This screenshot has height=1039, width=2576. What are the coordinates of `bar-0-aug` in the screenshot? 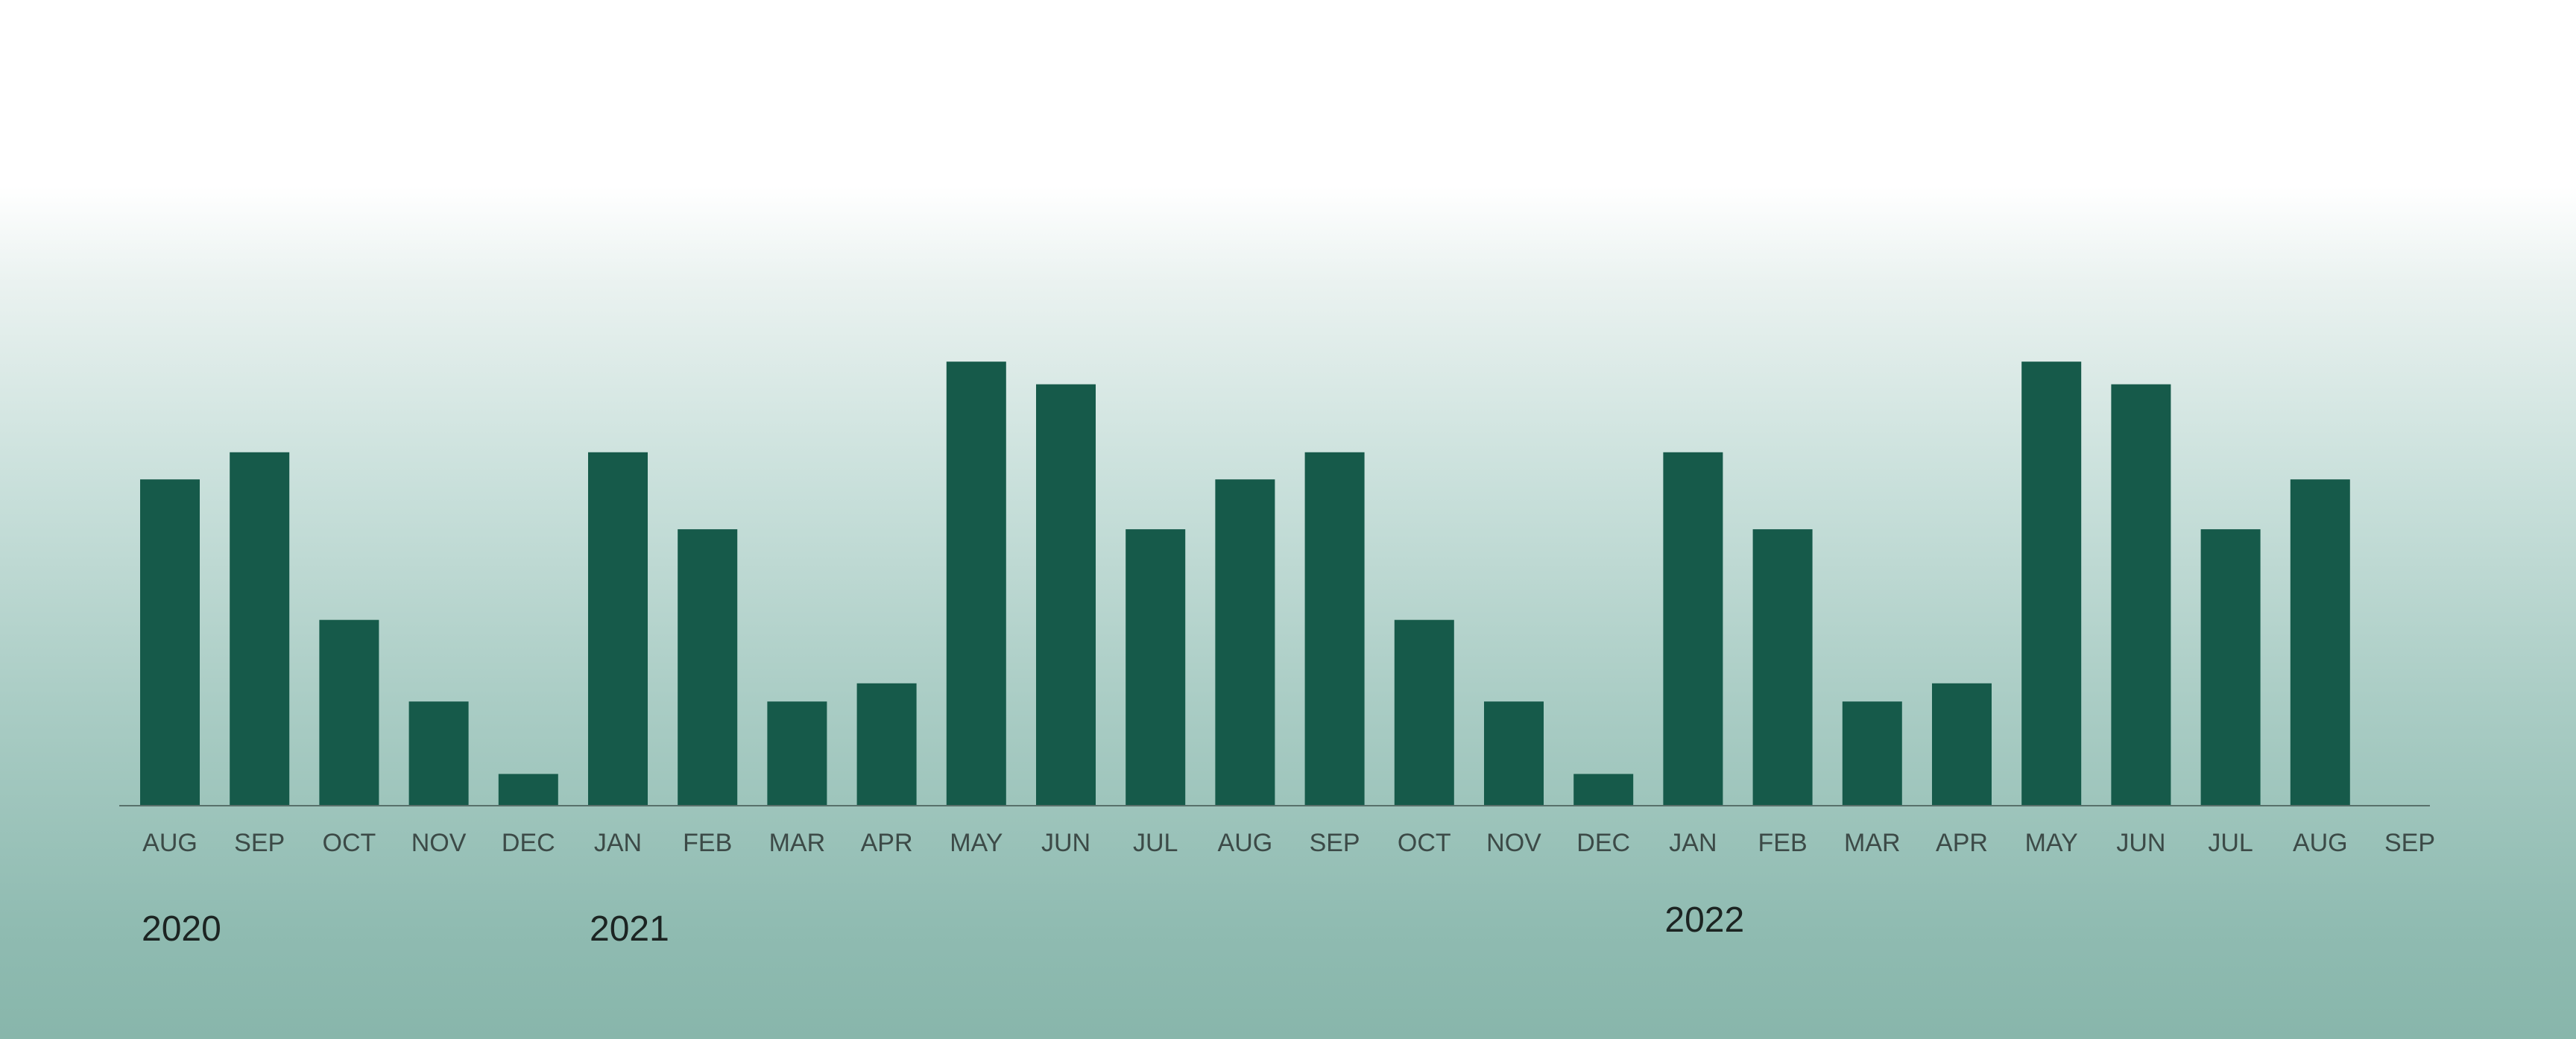 It's located at (170, 642).